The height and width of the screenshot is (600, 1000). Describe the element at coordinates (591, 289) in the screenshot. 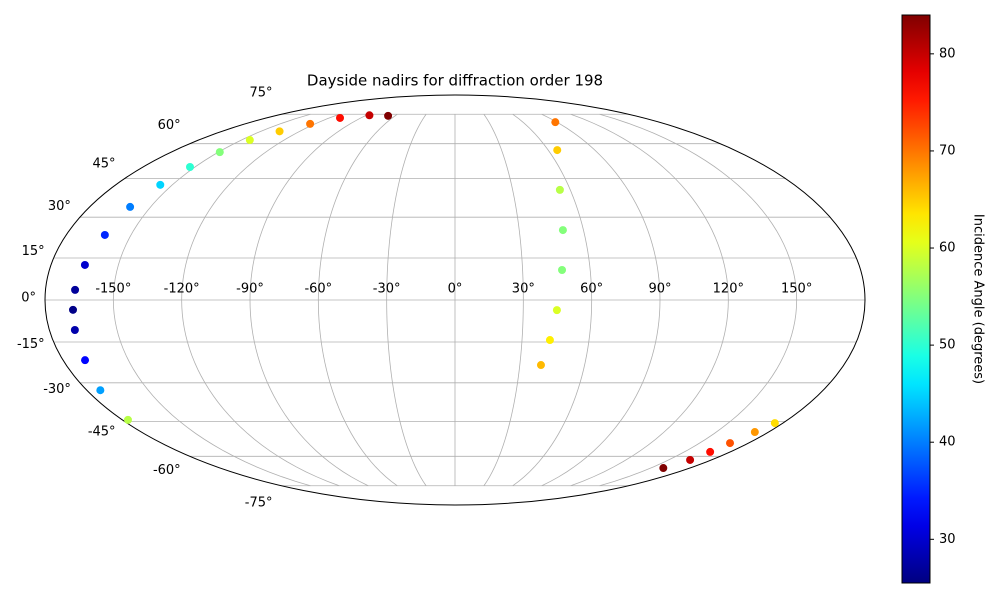

I see `x-tick-label: 60°` at that location.